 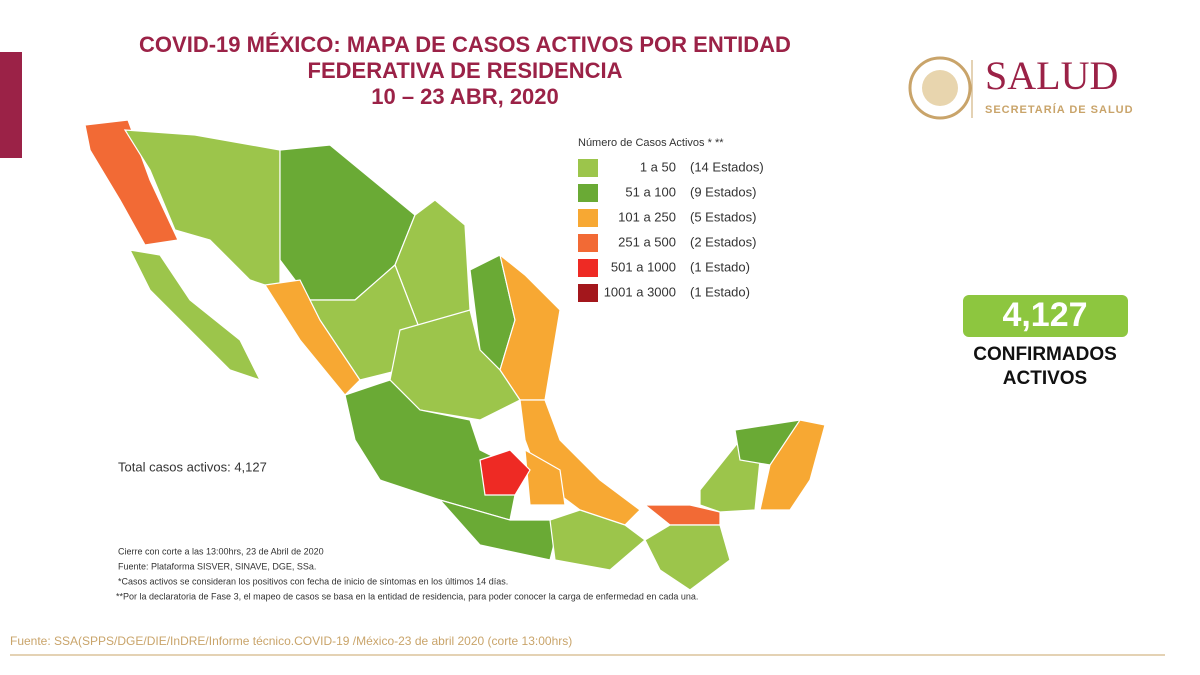 I want to click on legend-count: (14 Estados), so click(x=727, y=166).